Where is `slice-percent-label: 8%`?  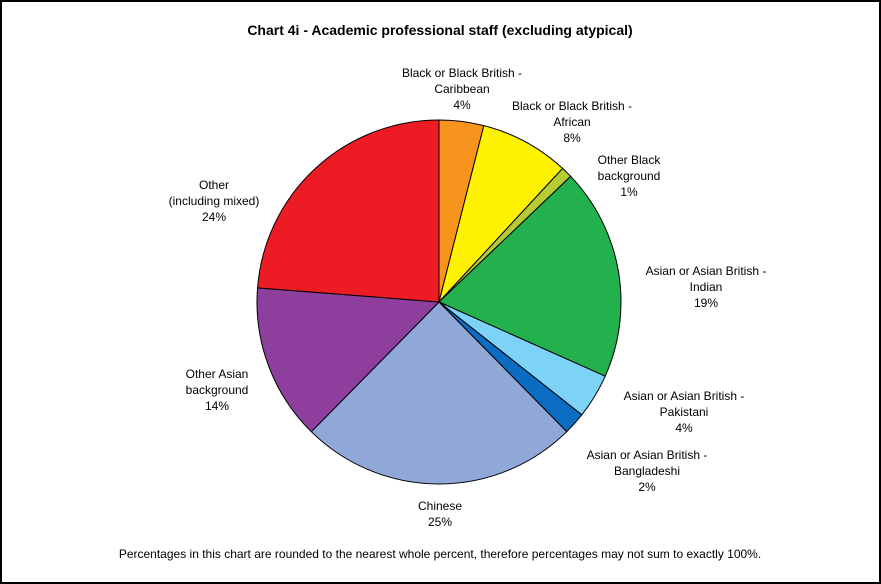 slice-percent-label: 8% is located at coordinates (572, 138).